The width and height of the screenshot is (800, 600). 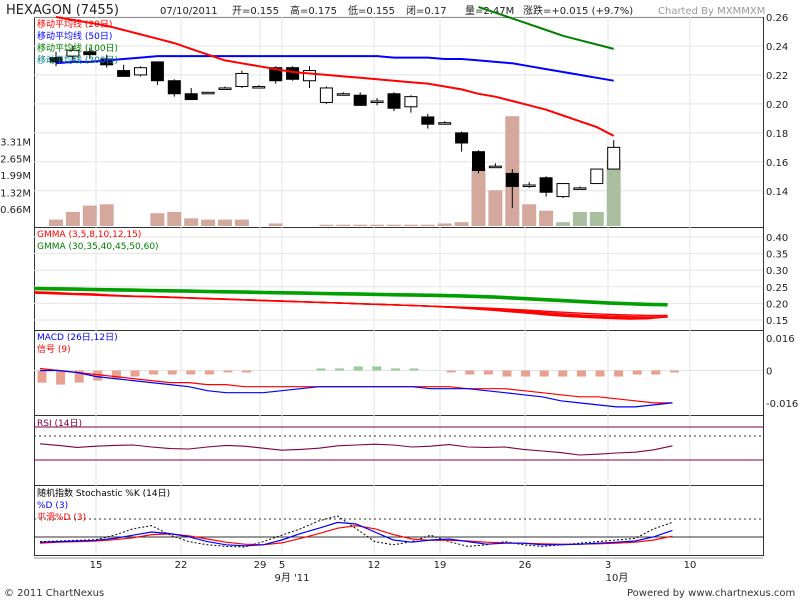 I want to click on x-tick-label: 12, so click(x=374, y=565).